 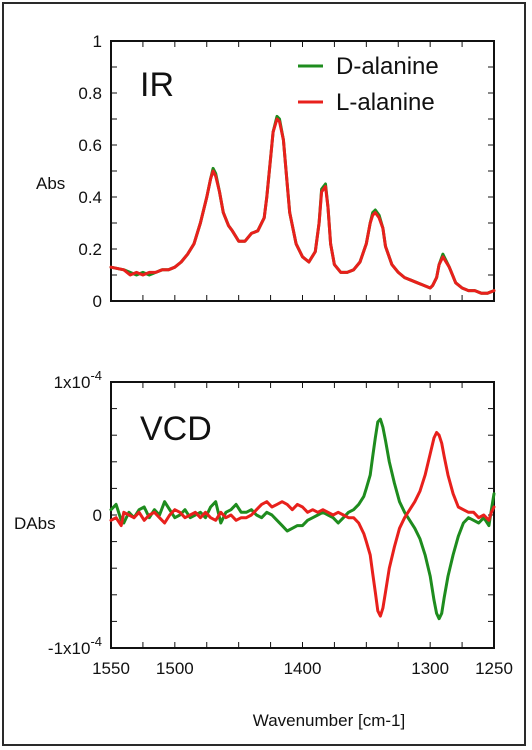 What do you see at coordinates (494, 668) in the screenshot?
I see `x-tick-label: 1250` at bounding box center [494, 668].